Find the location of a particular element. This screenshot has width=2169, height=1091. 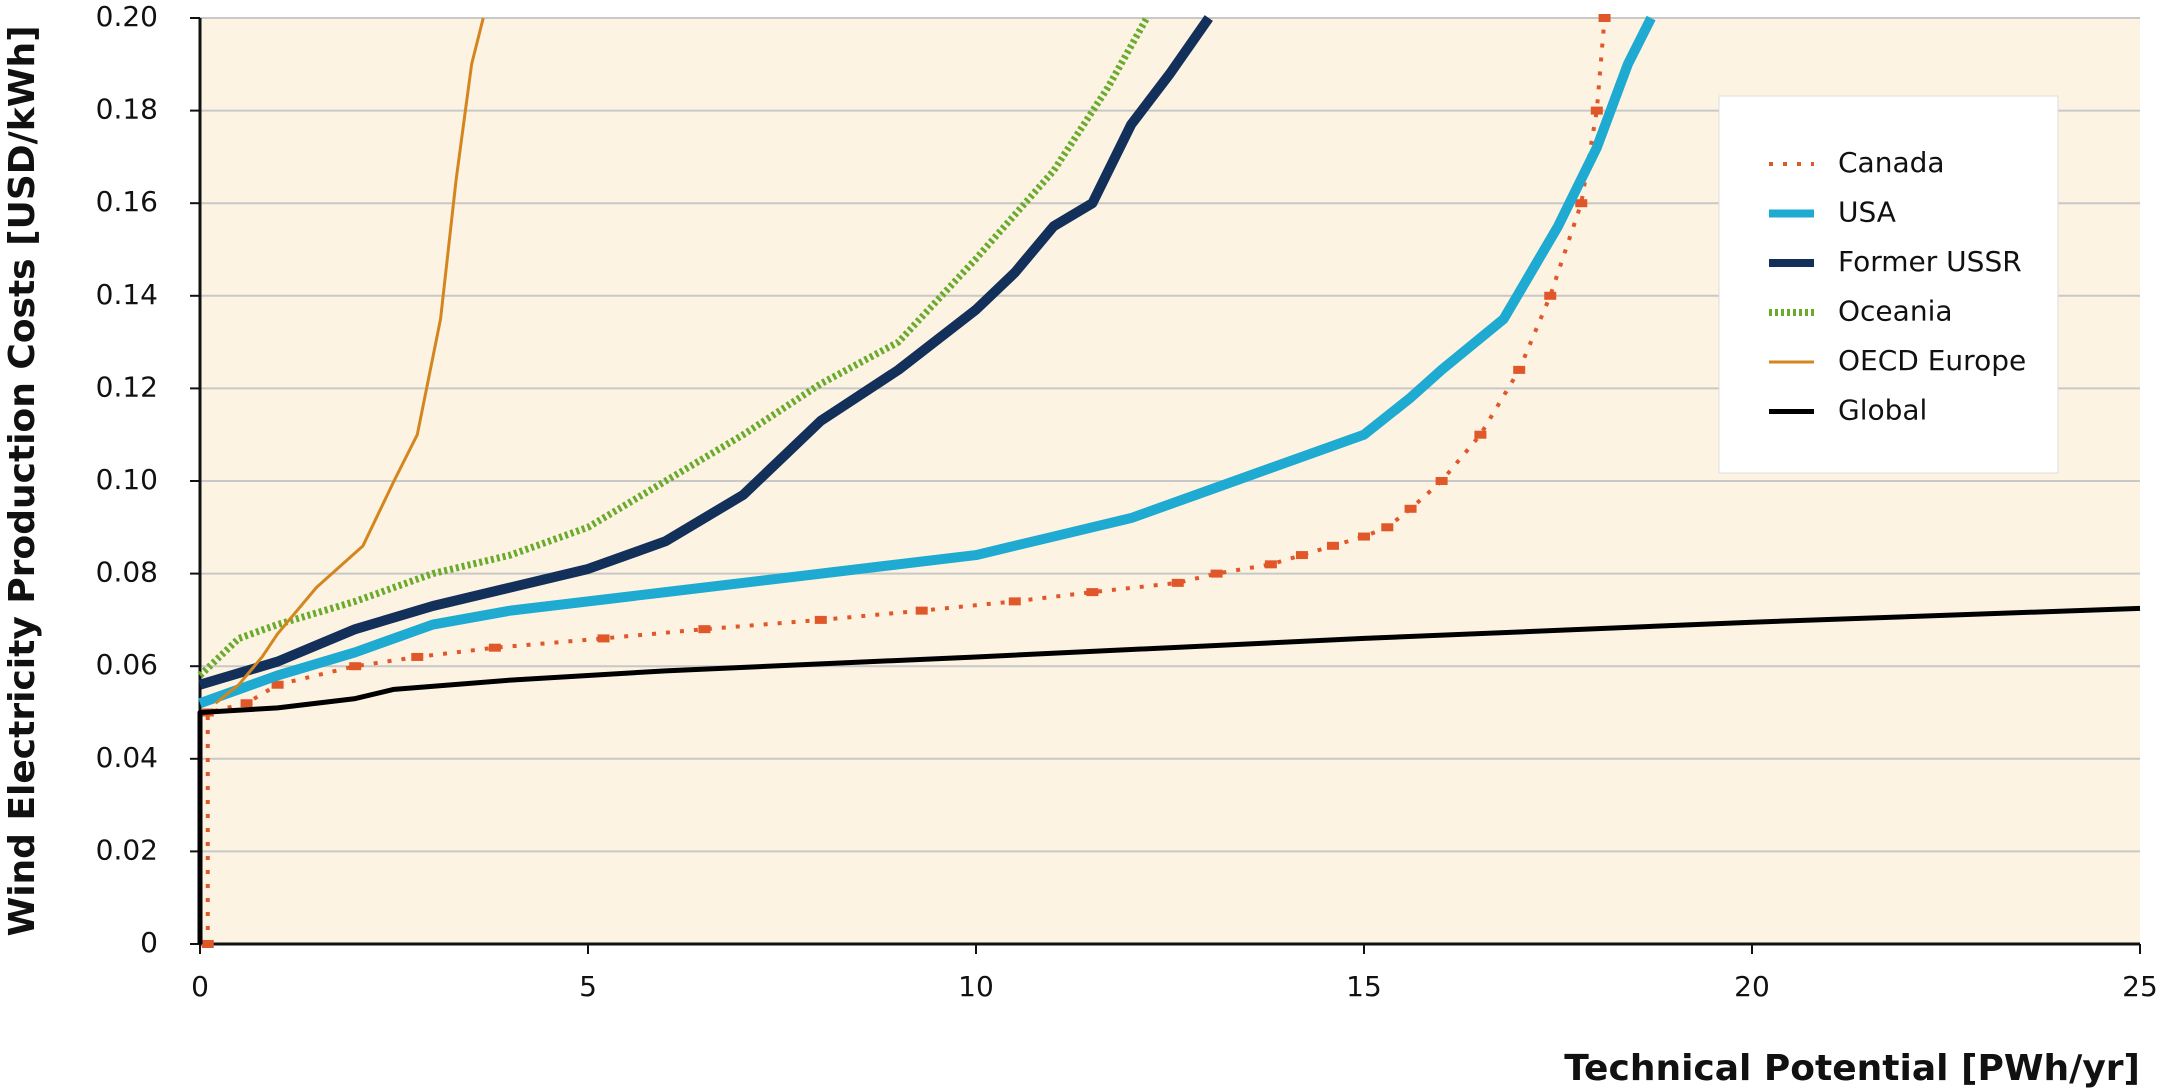

legend-label: USA is located at coordinates (1867, 212).